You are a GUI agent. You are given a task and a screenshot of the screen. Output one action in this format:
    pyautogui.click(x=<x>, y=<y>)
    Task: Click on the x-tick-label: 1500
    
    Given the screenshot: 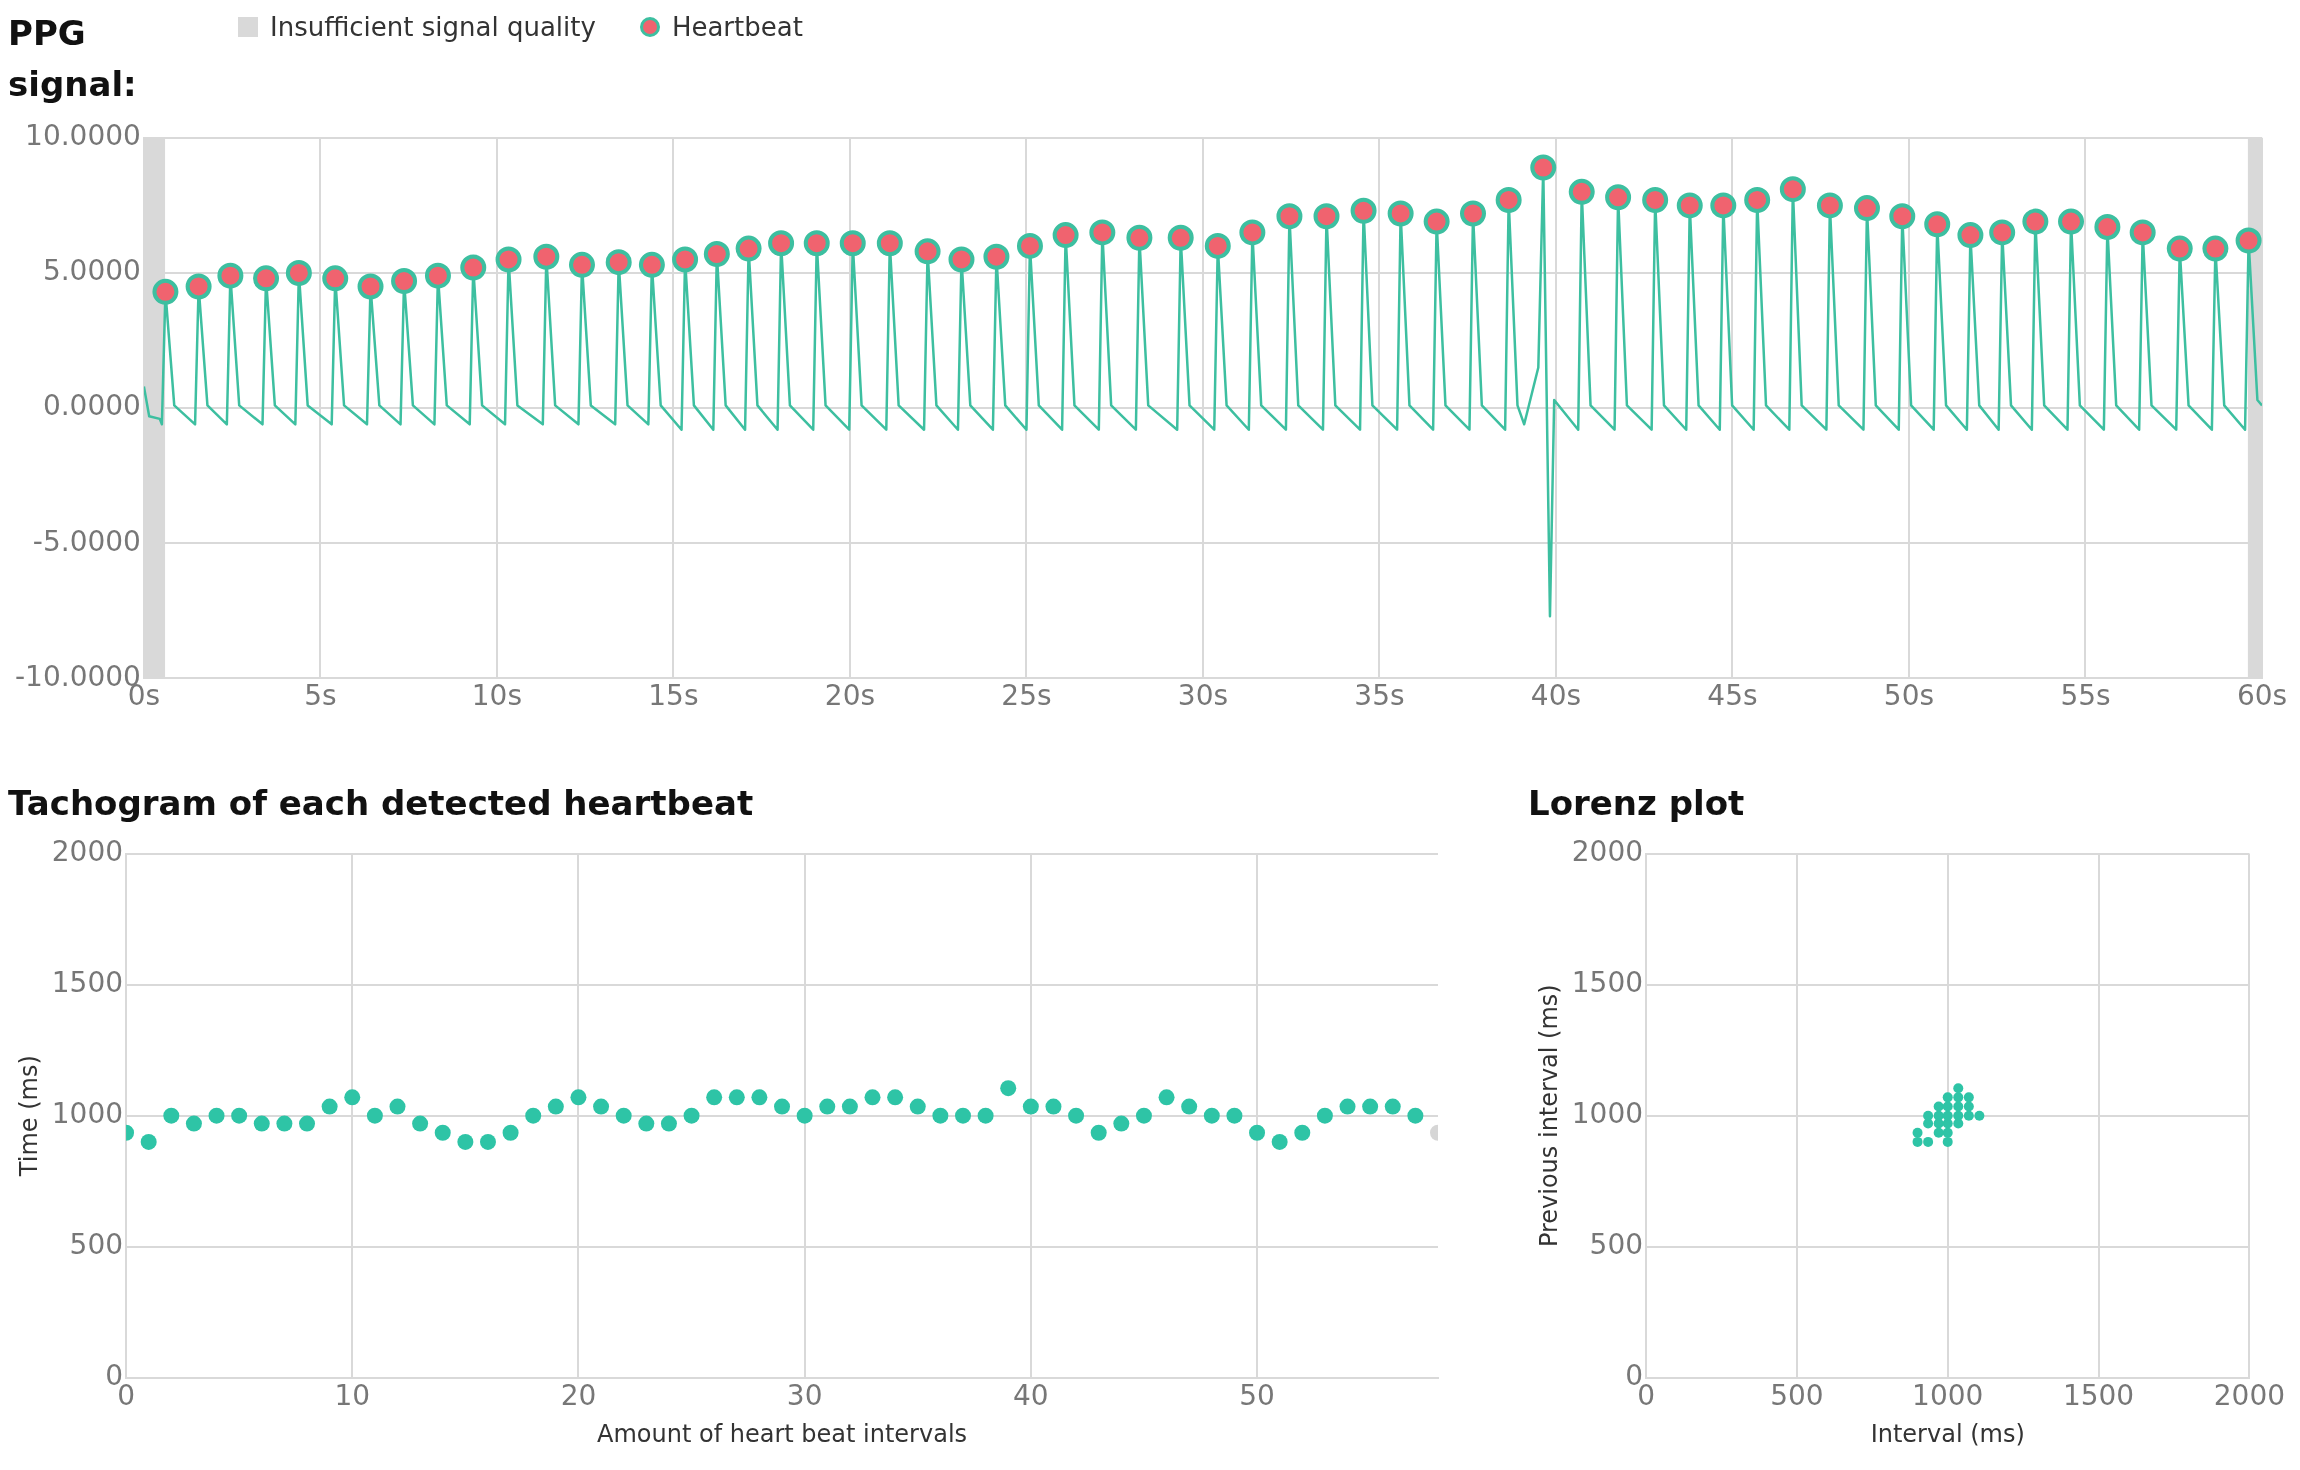 What is the action you would take?
    pyautogui.click(x=2098, y=1395)
    